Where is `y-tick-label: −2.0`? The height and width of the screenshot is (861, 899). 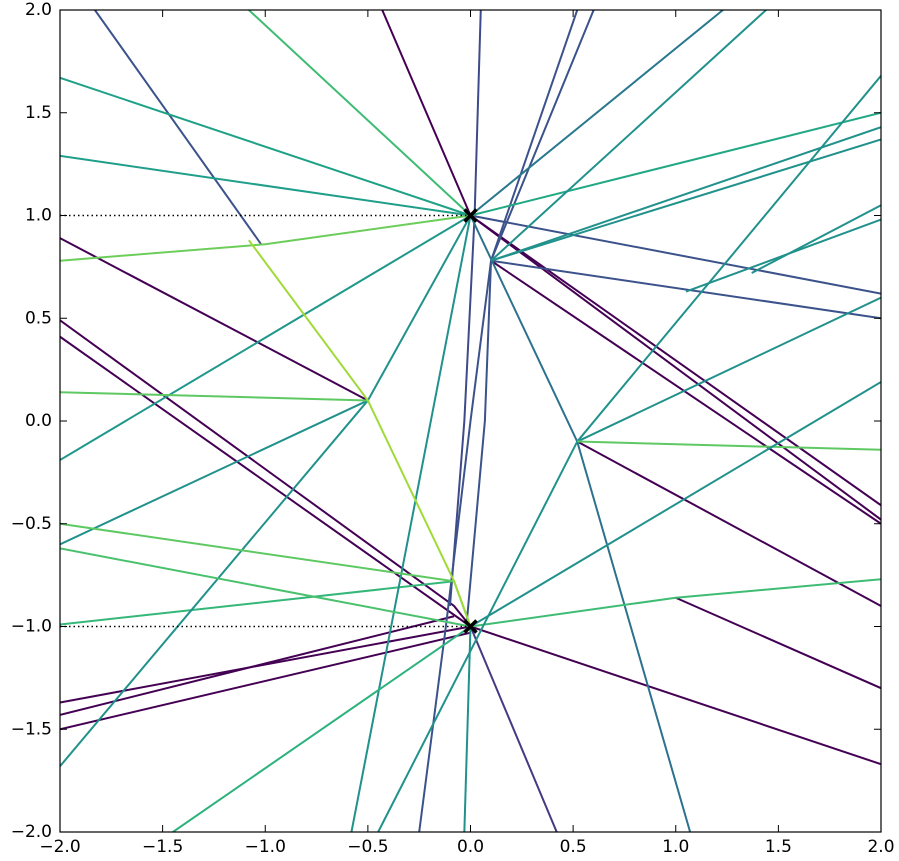
y-tick-label: −2.0 is located at coordinates (31, 832).